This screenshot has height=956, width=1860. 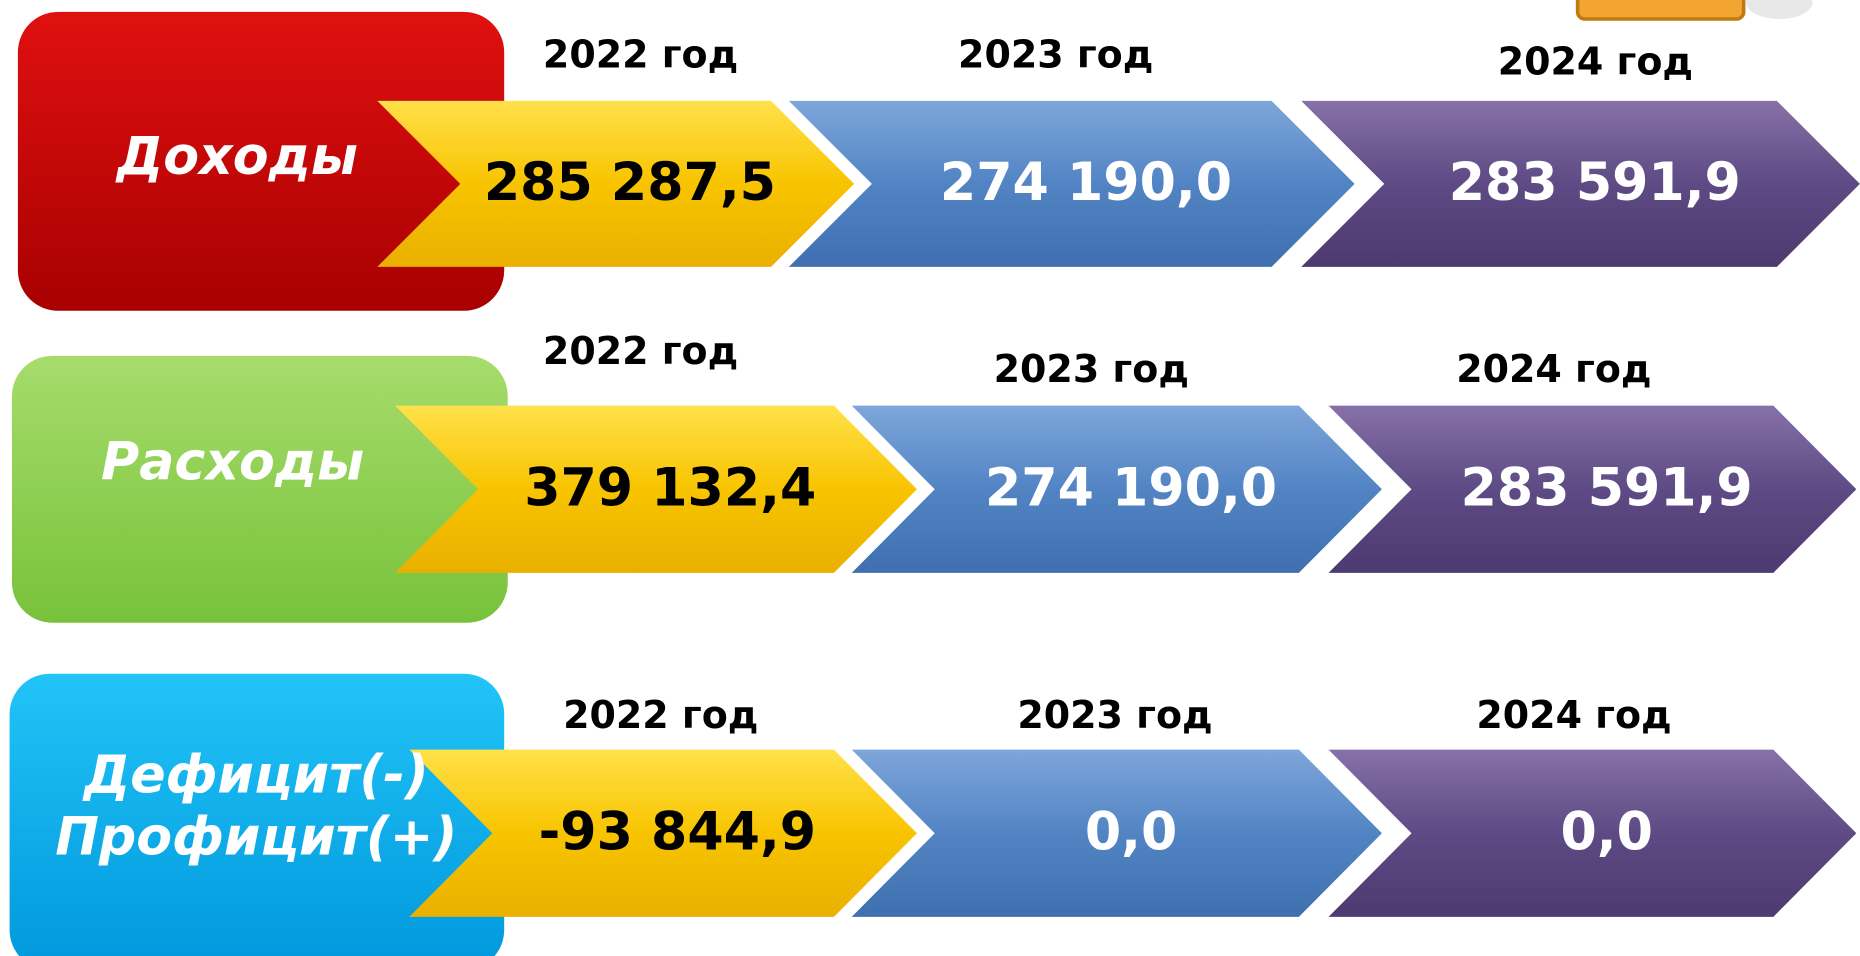 I want to click on category-label: Дефицит(-), so click(x=255, y=776).